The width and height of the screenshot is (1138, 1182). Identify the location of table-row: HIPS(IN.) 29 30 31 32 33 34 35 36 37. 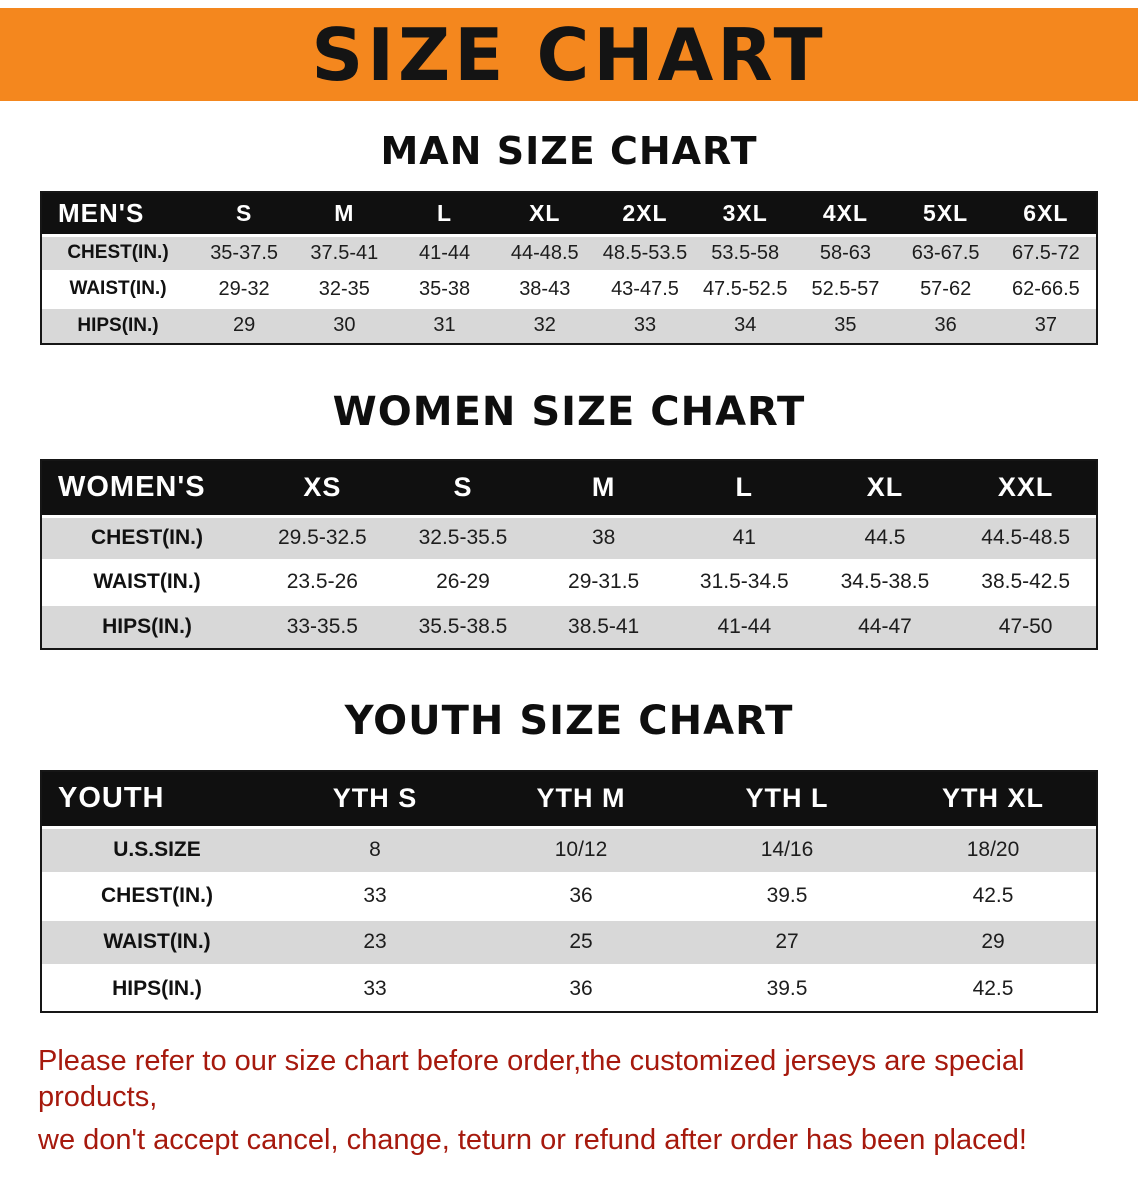
(569, 325).